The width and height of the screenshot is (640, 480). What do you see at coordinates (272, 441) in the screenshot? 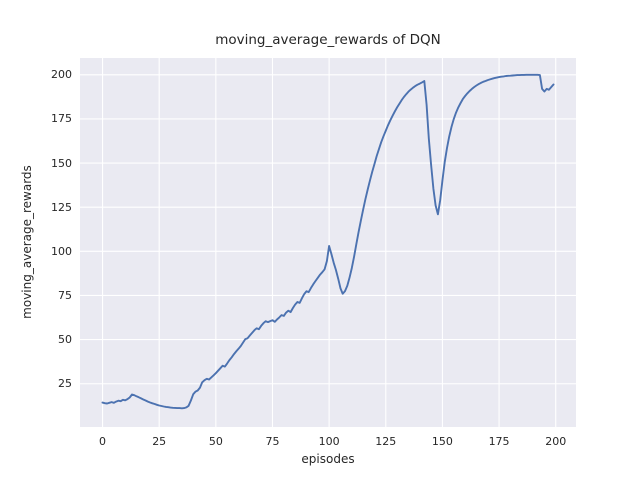
I see `x-tick-label: 75` at bounding box center [272, 441].